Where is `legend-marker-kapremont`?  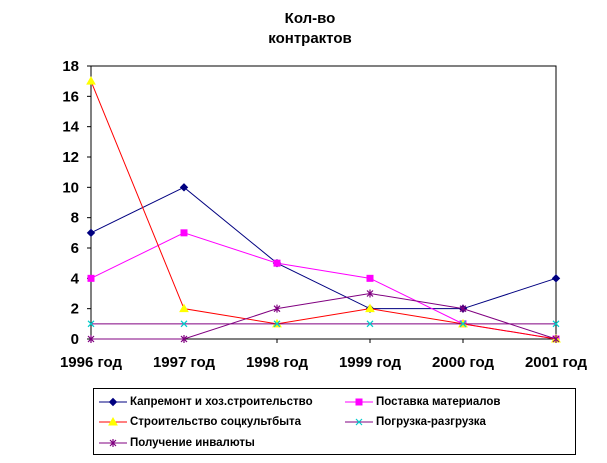
legend-marker-kapremont is located at coordinates (113, 402).